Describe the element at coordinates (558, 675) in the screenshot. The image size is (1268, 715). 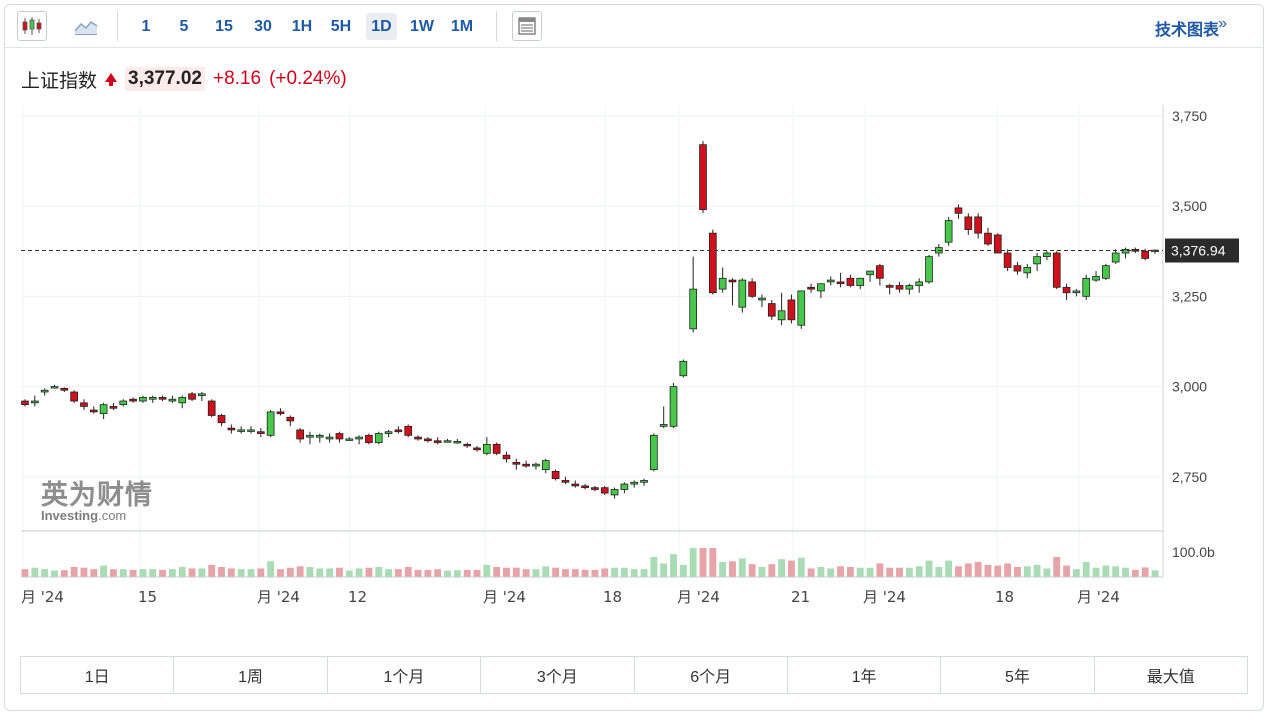
I see `range-3m: 3个月` at that location.